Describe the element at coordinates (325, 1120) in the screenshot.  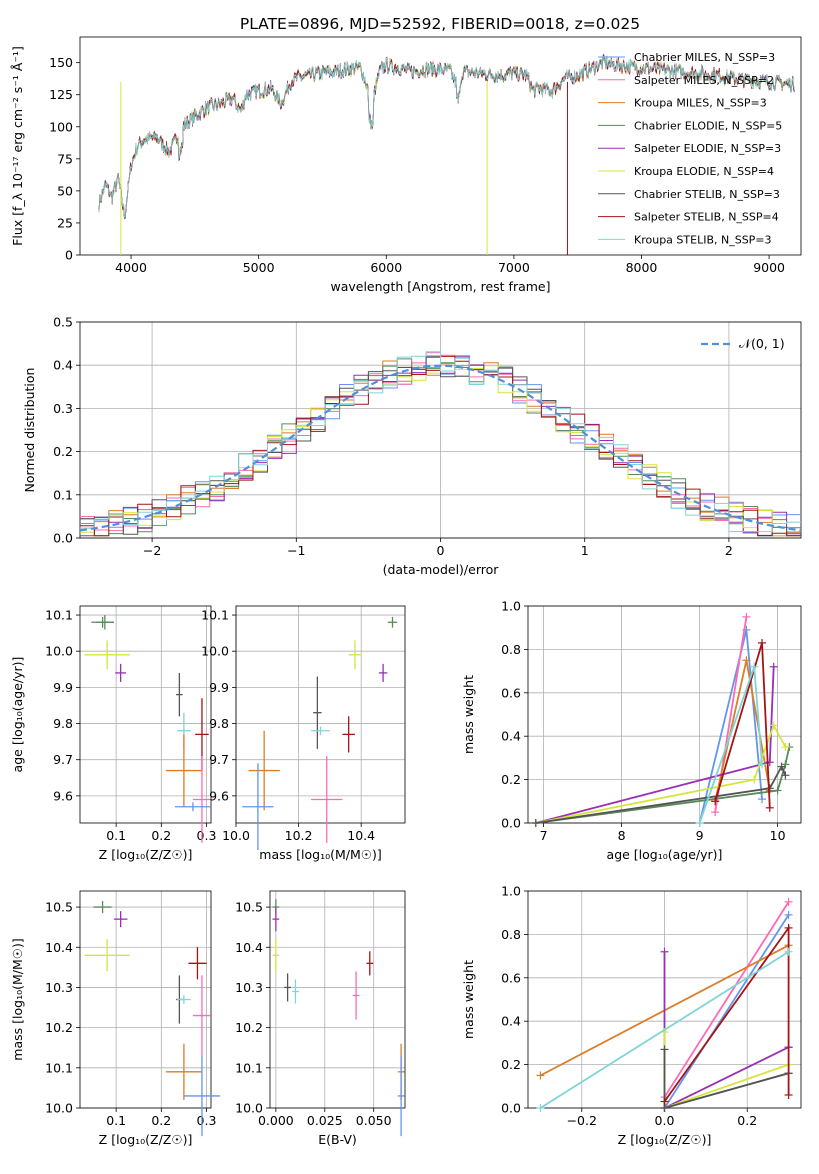
I see `x-tick-label: 0.025` at that location.